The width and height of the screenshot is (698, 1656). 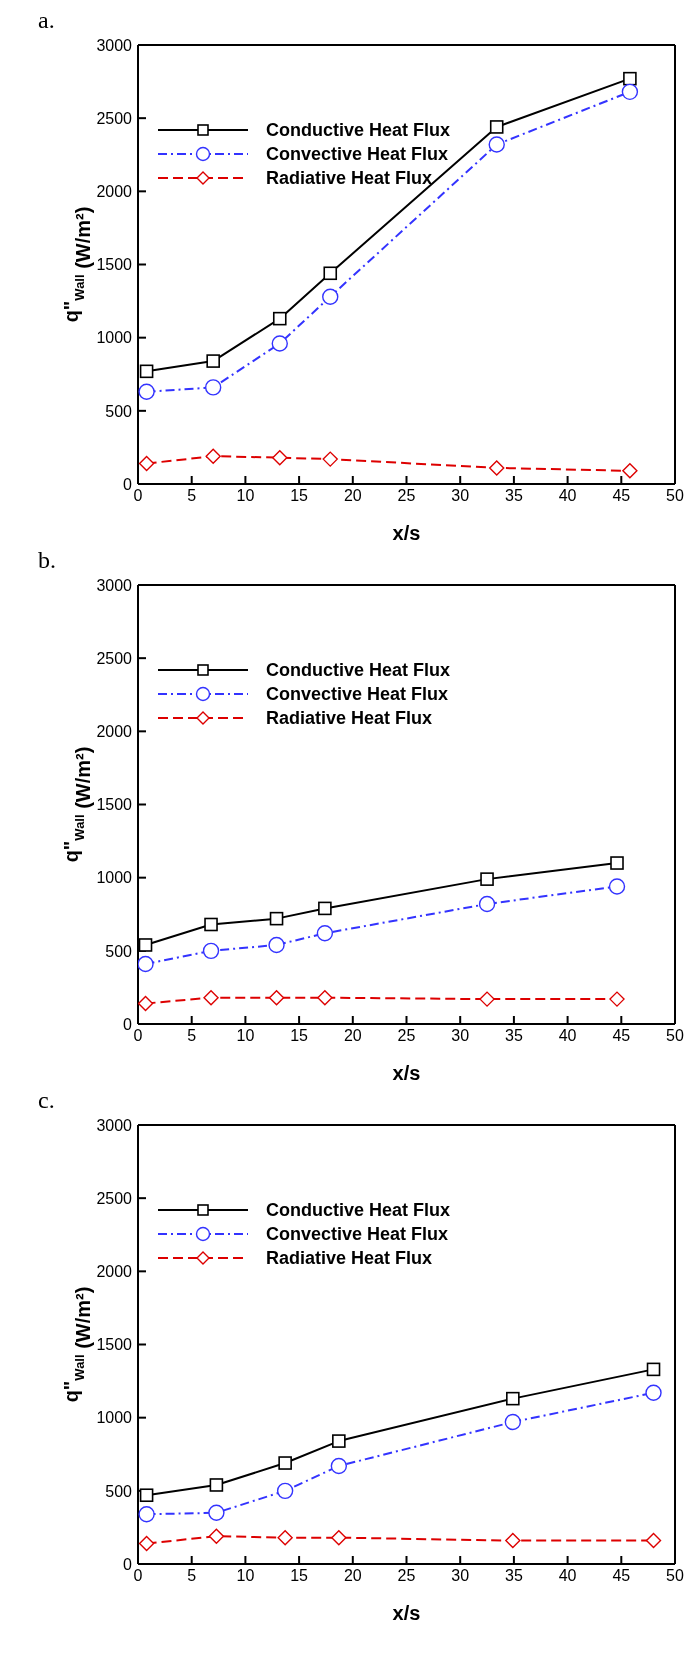 I want to click on chart-title: a., so click(x=47, y=20).